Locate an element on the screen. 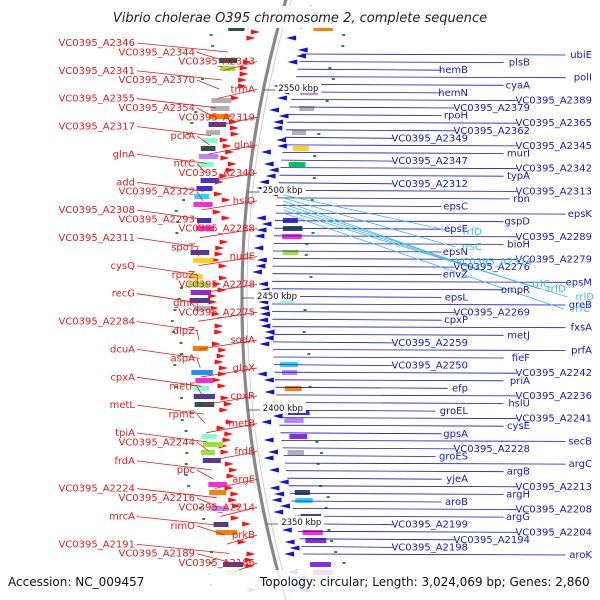  gene-label-hslo: hslO is located at coordinates (244, 201).